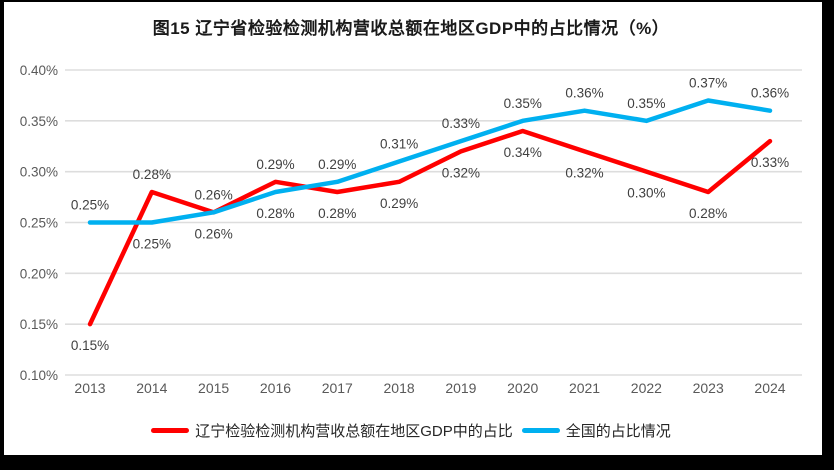  What do you see at coordinates (39, 70) in the screenshot?
I see `y-axis-tick-label: 0.40%` at bounding box center [39, 70].